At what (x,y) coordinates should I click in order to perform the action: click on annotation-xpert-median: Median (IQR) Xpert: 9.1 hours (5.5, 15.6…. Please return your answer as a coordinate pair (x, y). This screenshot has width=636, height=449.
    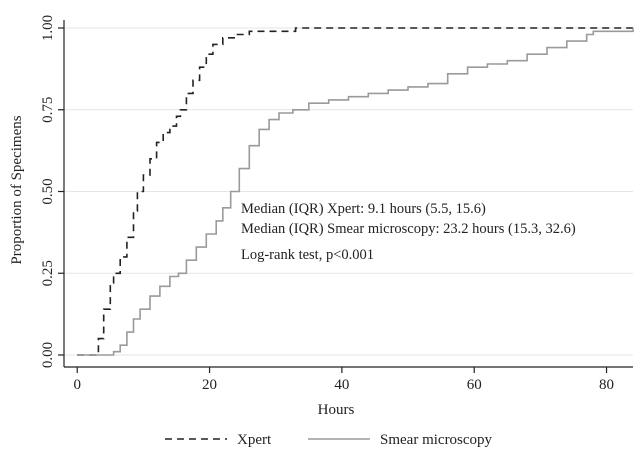
    Looking at the image, I should click on (363, 209).